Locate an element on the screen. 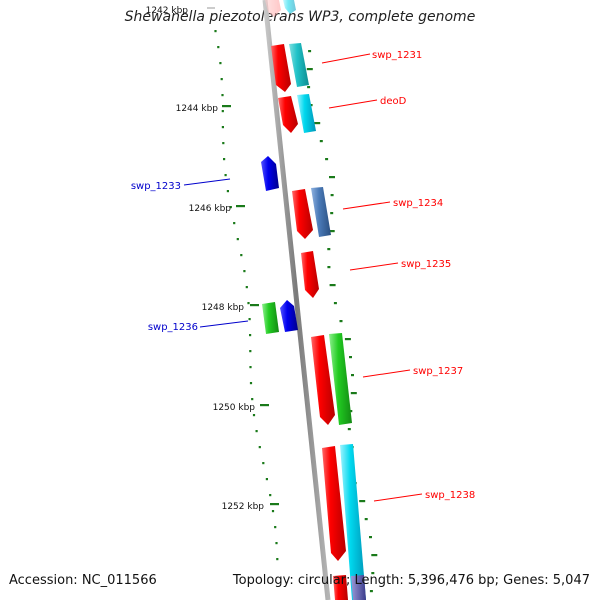  gene-label-text: swp_1235 is located at coordinates (426, 264).